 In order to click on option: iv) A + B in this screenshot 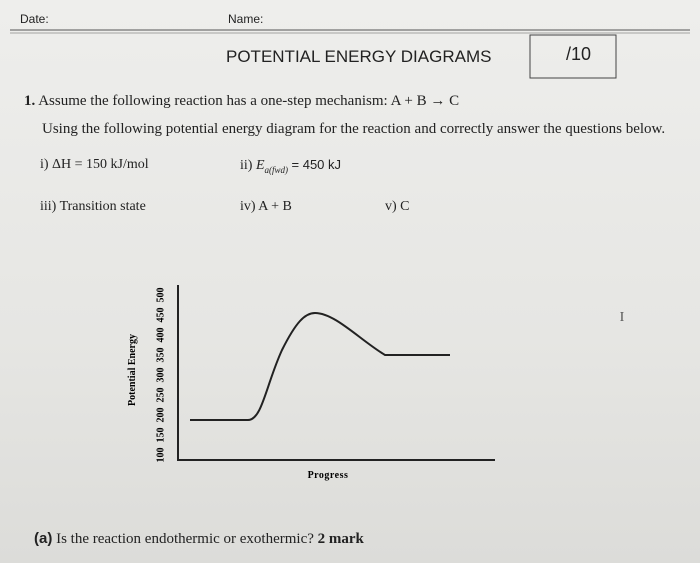, I will do `click(266, 206)`.